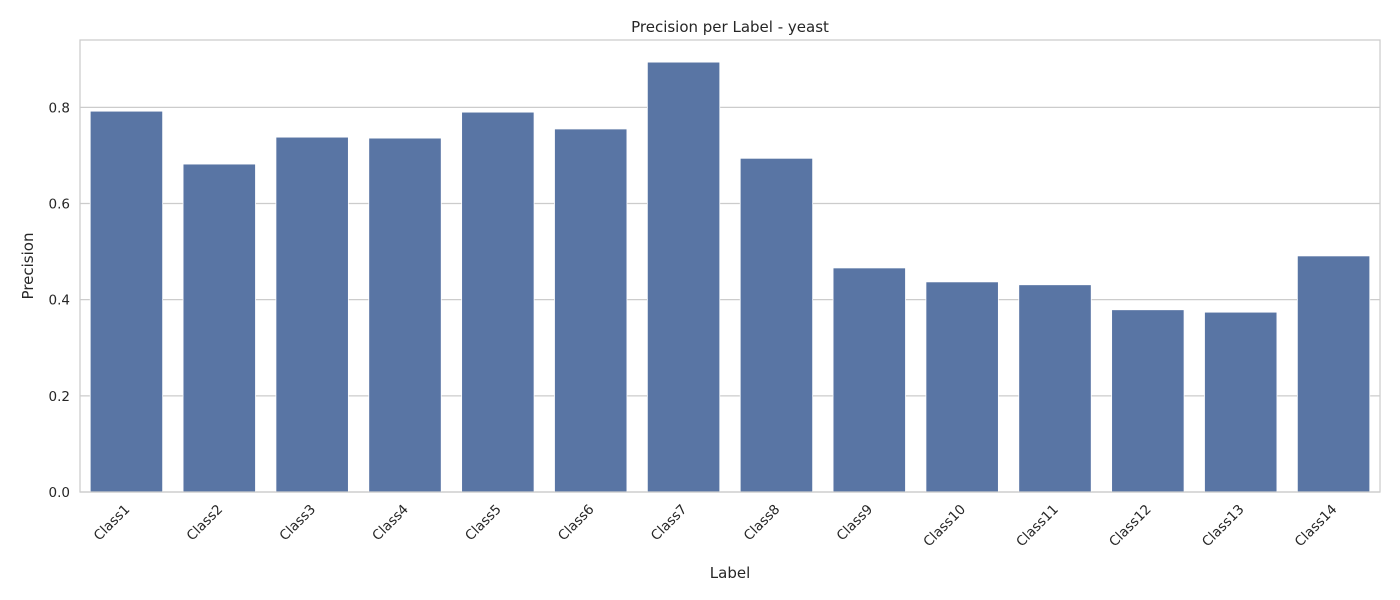  What do you see at coordinates (1223, 526) in the screenshot?
I see `x-tick-label: Class13` at bounding box center [1223, 526].